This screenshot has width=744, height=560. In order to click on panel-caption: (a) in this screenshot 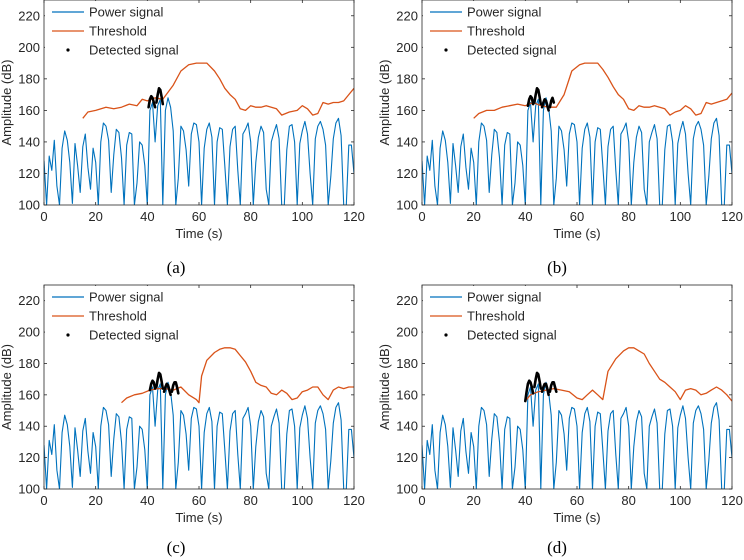, I will do `click(176, 267)`.